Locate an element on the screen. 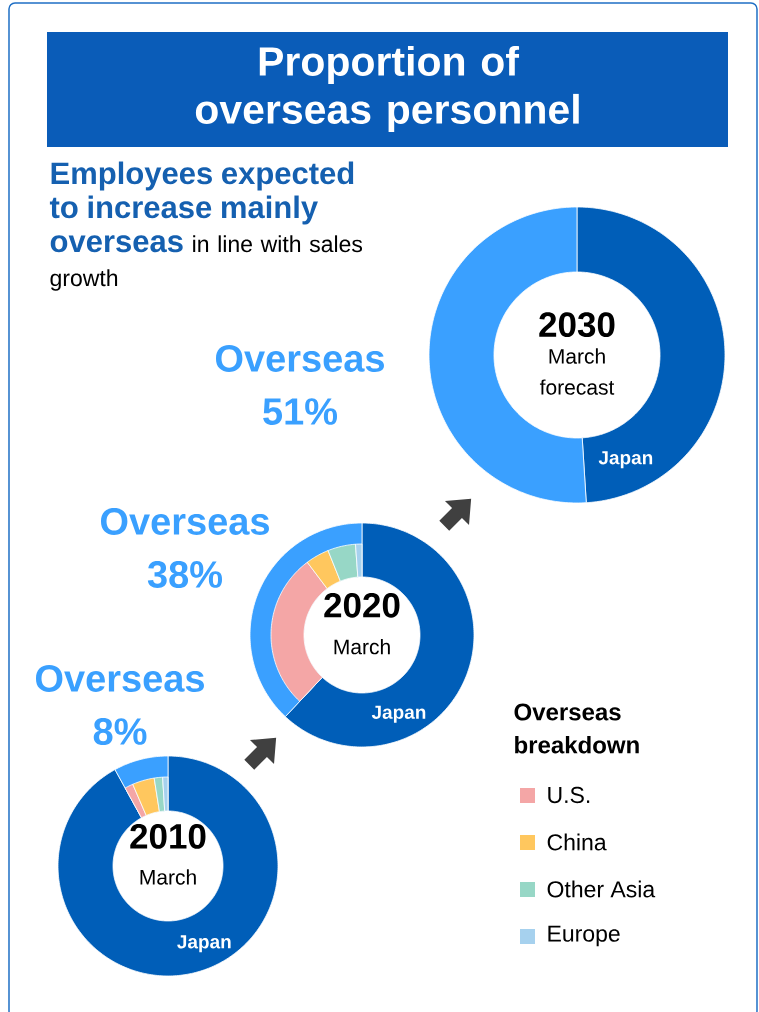 This screenshot has height=1012, width=759. legend-label: Europe is located at coordinates (584, 936).